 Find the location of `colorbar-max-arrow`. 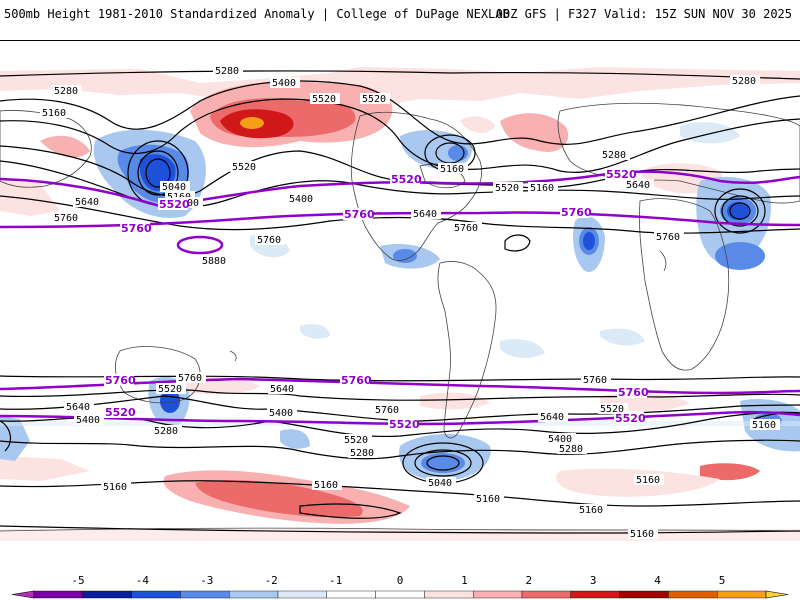

colorbar-max-arrow is located at coordinates (777, 594).